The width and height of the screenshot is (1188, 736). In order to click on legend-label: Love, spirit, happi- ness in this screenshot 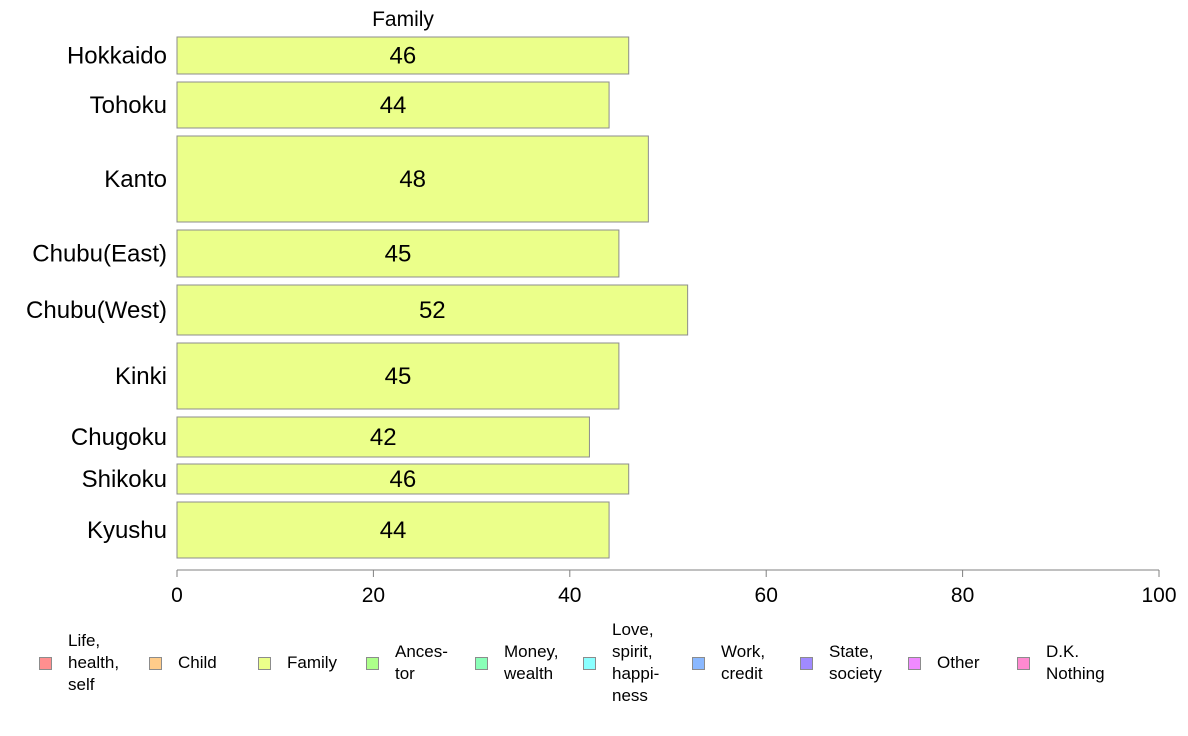, I will do `click(636, 662)`.